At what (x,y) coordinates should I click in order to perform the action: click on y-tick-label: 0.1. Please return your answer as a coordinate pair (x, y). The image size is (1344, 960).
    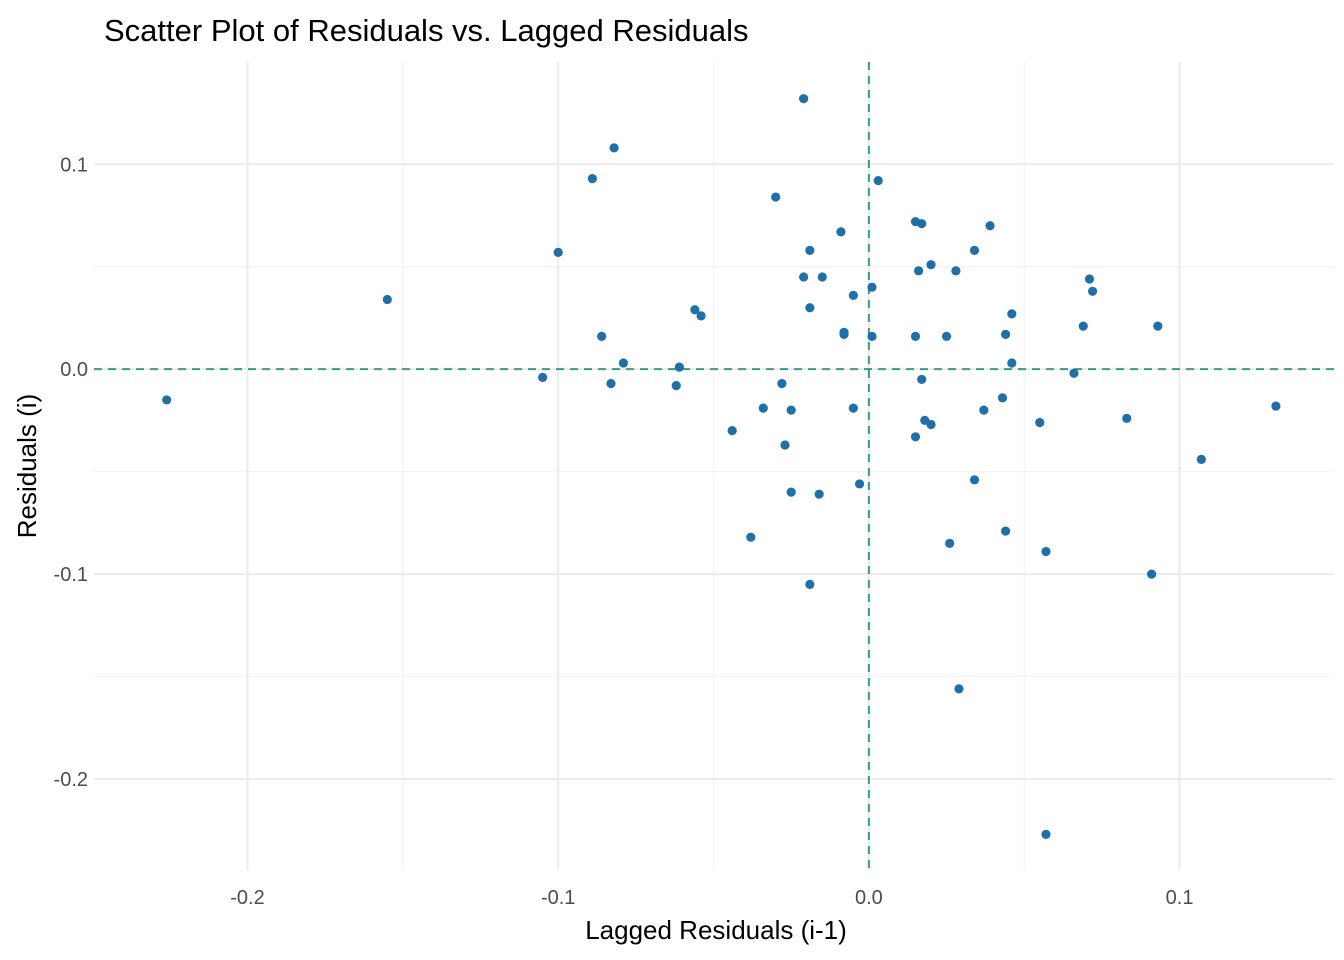
    Looking at the image, I should click on (74, 165).